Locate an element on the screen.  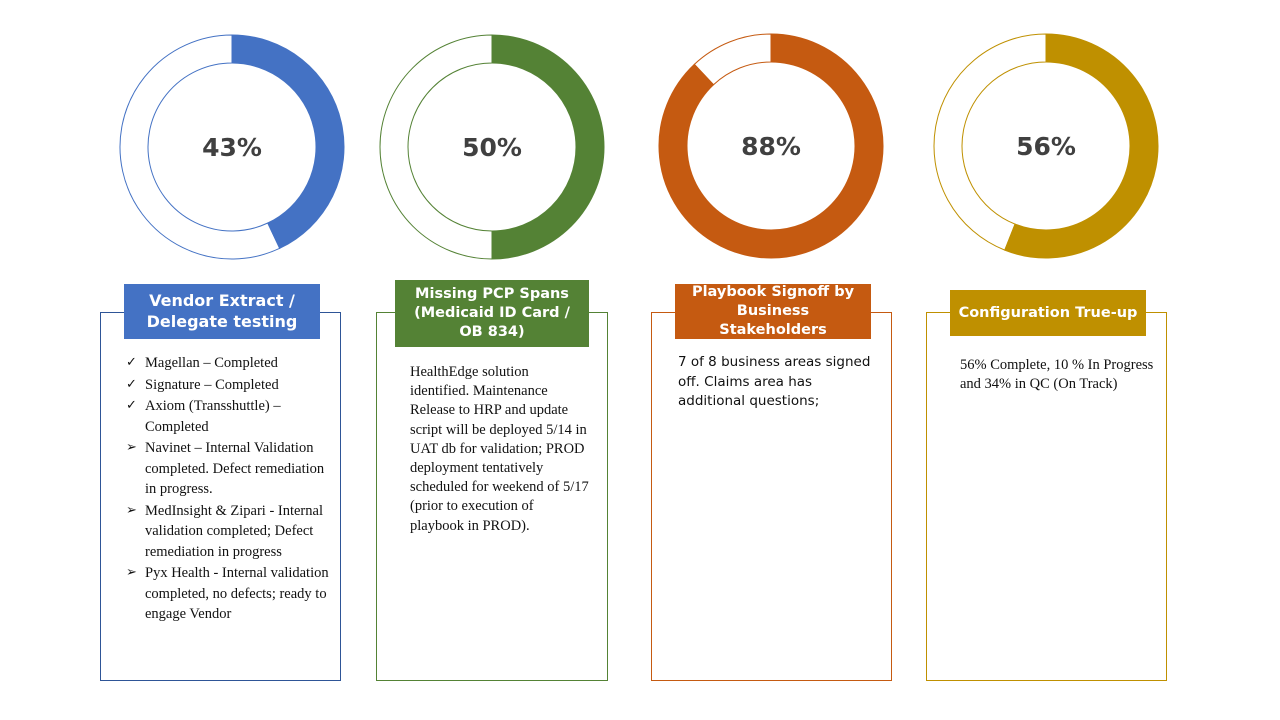
card-header-configuration: Configuration True-up is located at coordinates (1048, 313).